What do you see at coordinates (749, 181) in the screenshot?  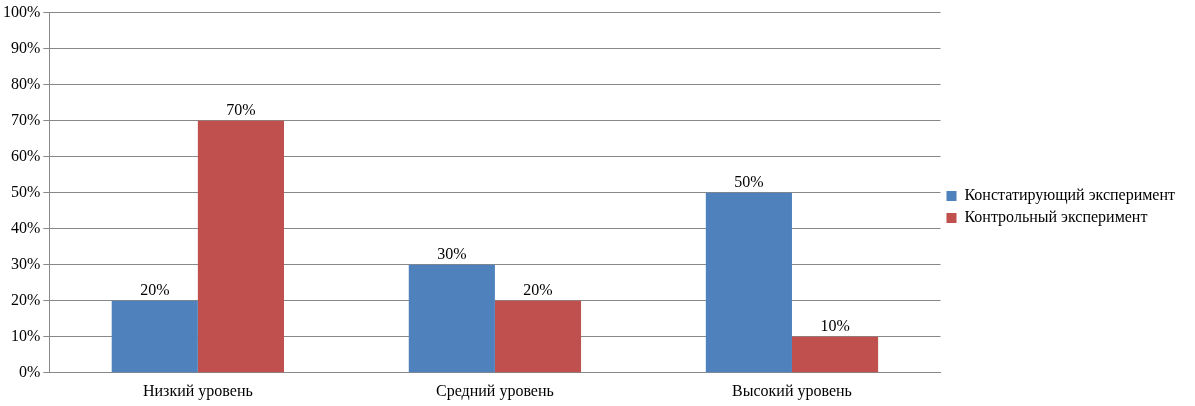 I see `data-label: 50%` at bounding box center [749, 181].